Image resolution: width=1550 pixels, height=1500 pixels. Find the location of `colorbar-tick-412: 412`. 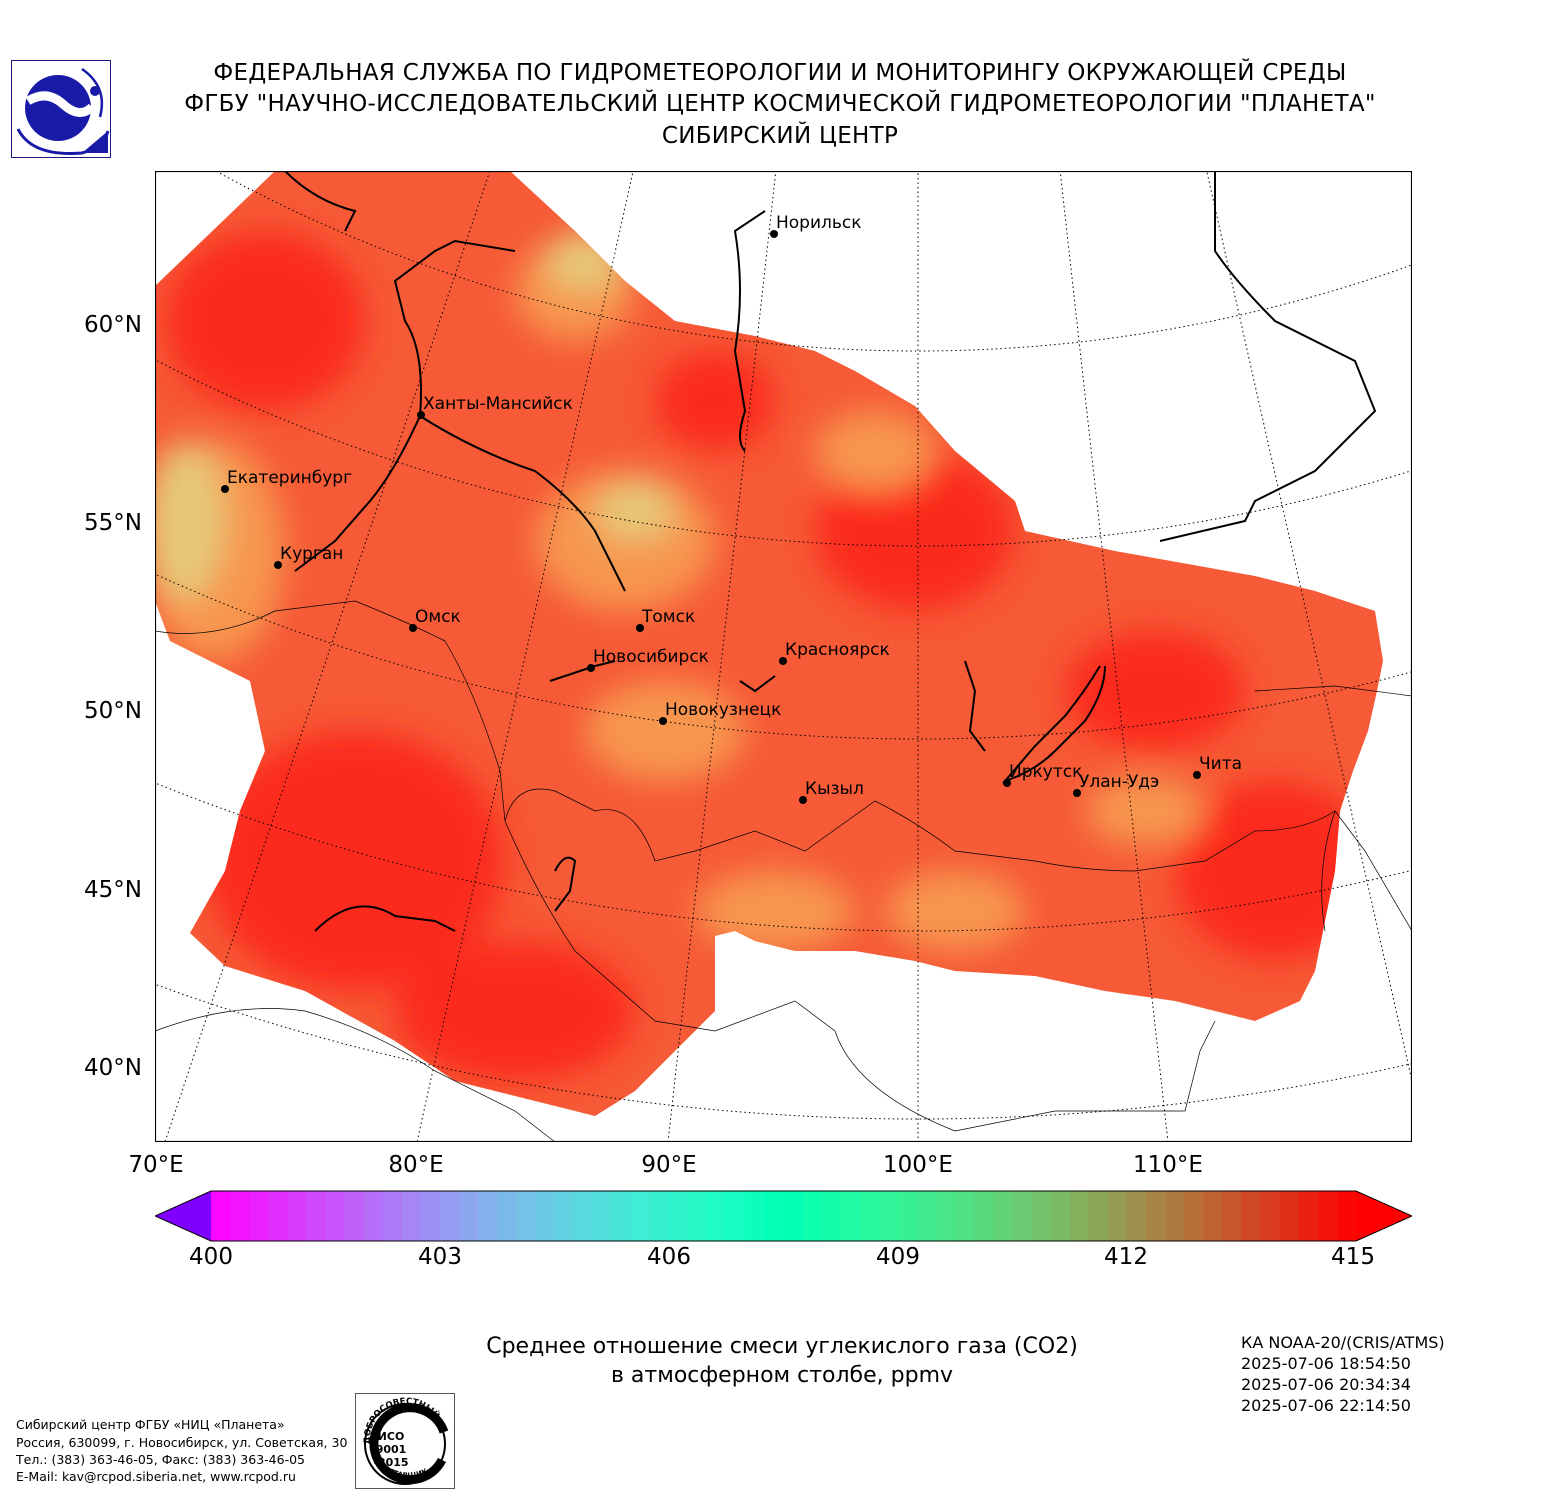

colorbar-tick-412: 412 is located at coordinates (1126, 1257).